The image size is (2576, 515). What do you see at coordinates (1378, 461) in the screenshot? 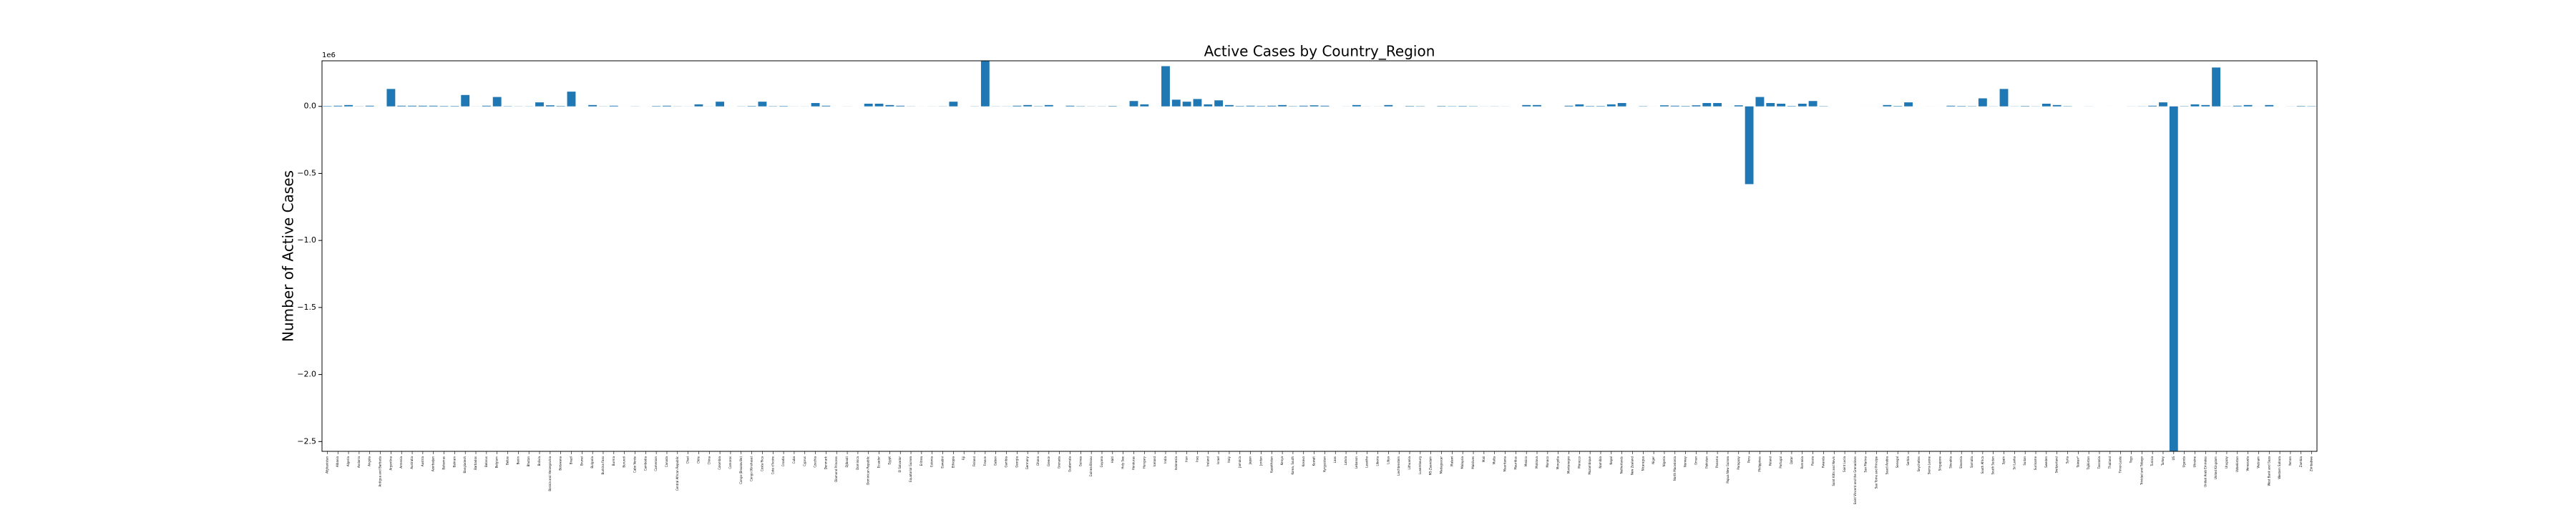
I see `x-tick-label: Liberia` at bounding box center [1378, 461].